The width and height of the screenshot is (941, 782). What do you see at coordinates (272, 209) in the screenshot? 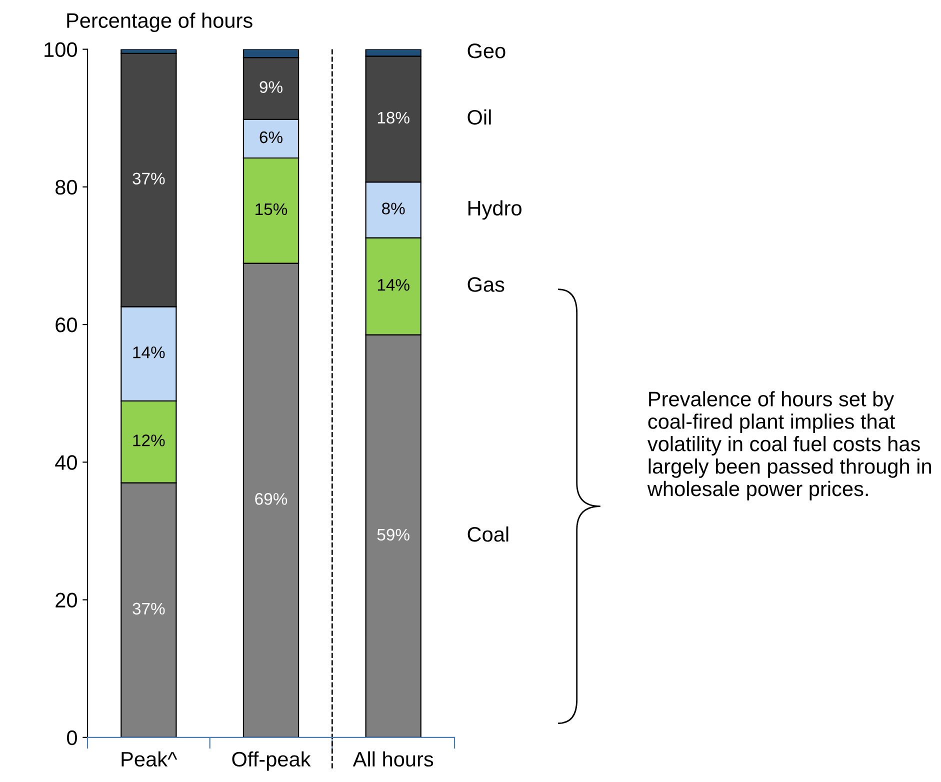
I see `data-label: 15%` at bounding box center [272, 209].